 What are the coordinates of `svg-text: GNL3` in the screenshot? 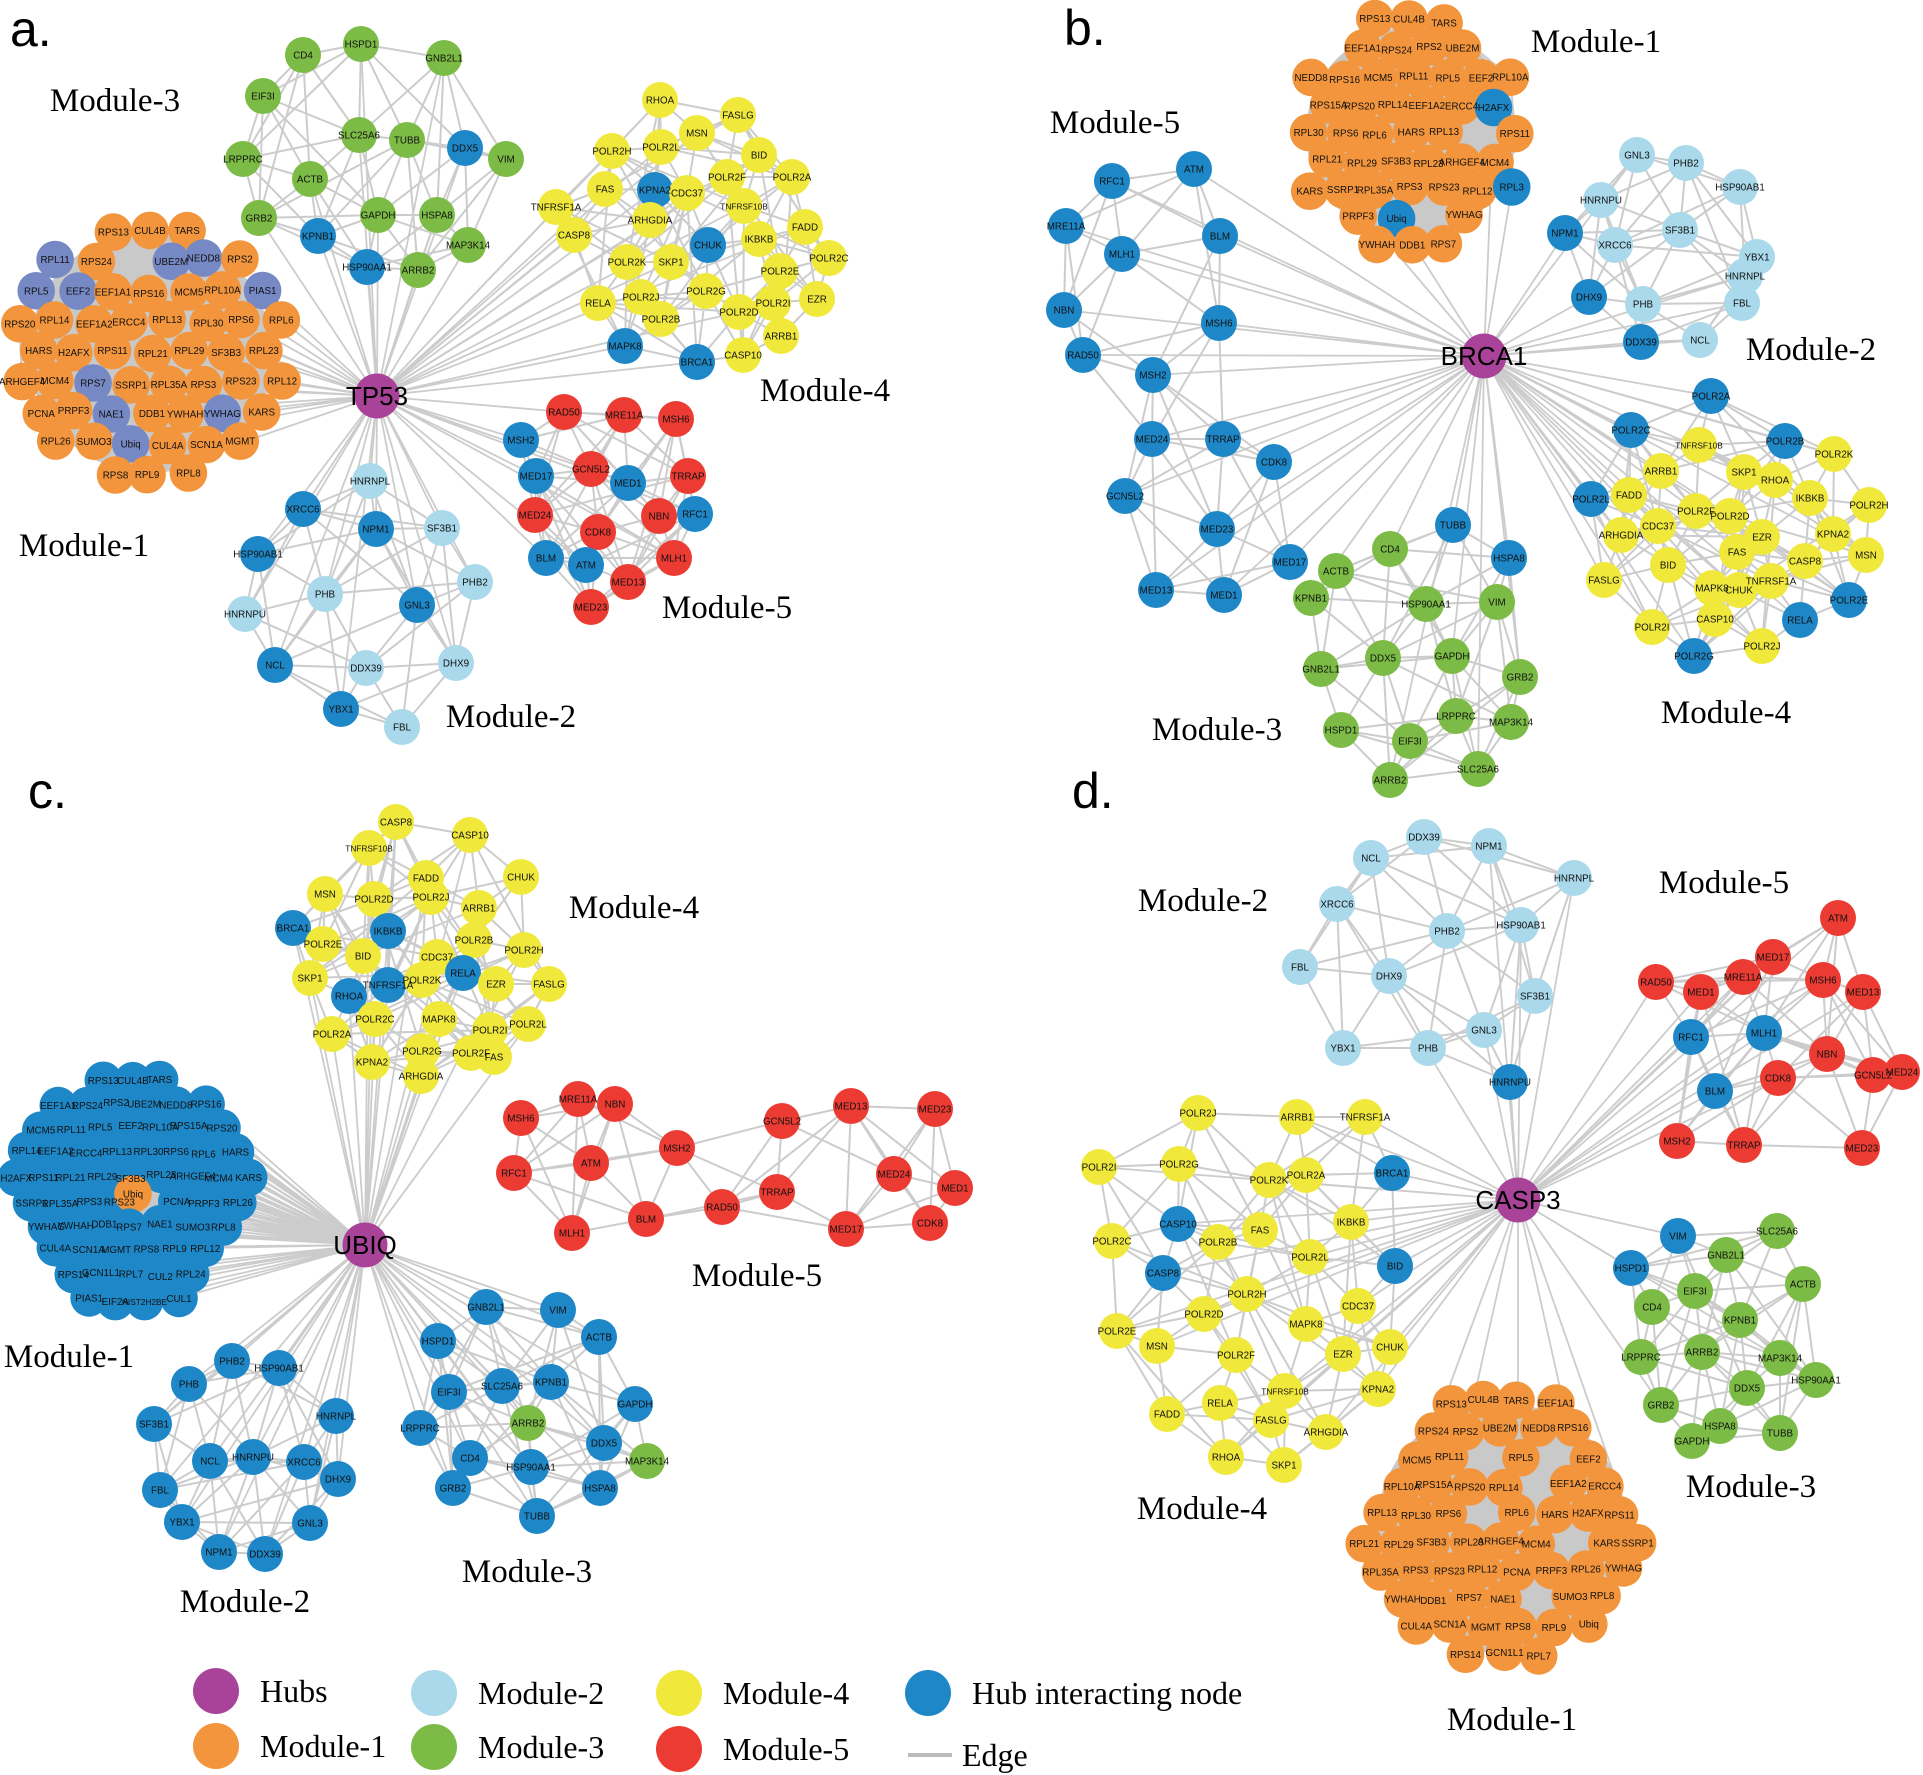 It's located at (310, 1524).